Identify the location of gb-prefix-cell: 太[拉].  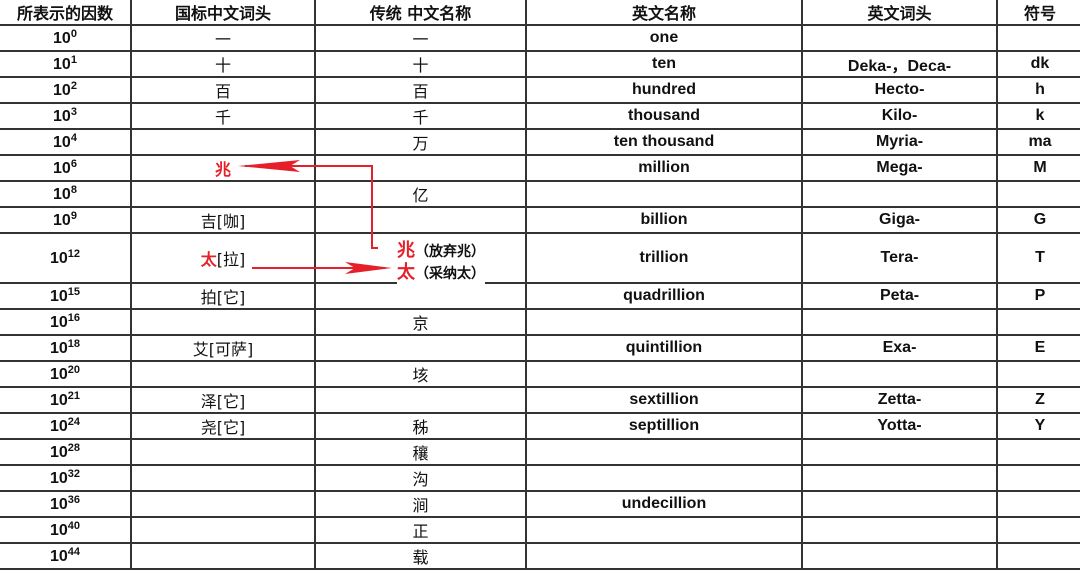
(223, 258).